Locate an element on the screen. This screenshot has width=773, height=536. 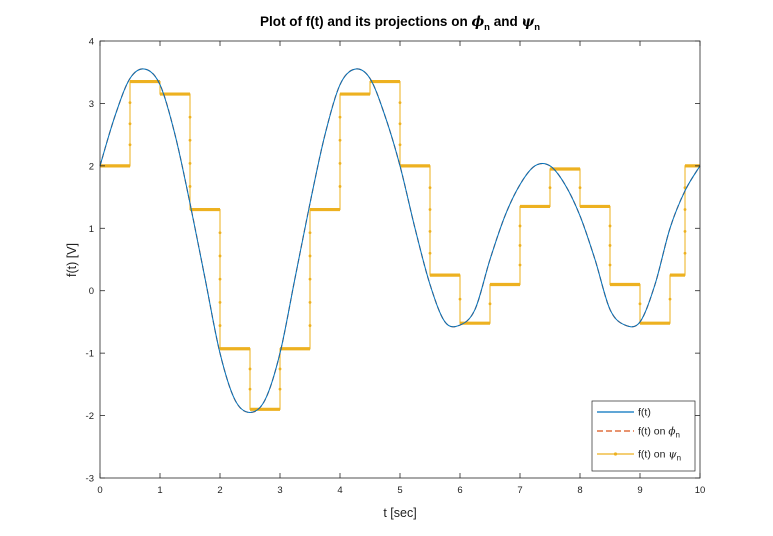
legend-box is located at coordinates (643, 436).